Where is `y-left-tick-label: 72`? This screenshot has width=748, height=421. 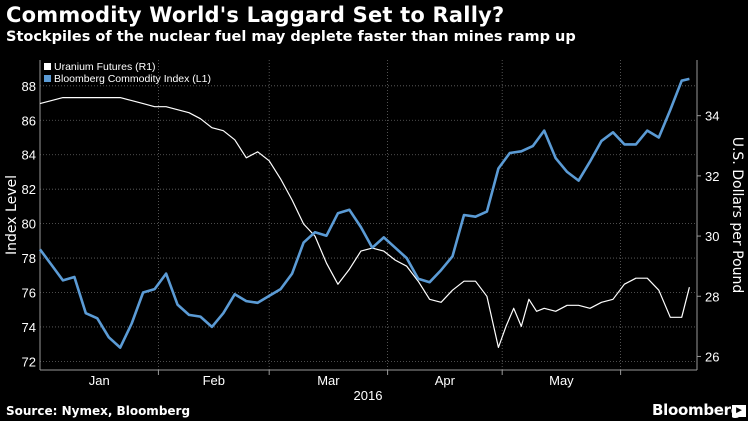
y-left-tick-label: 72 is located at coordinates (29, 361).